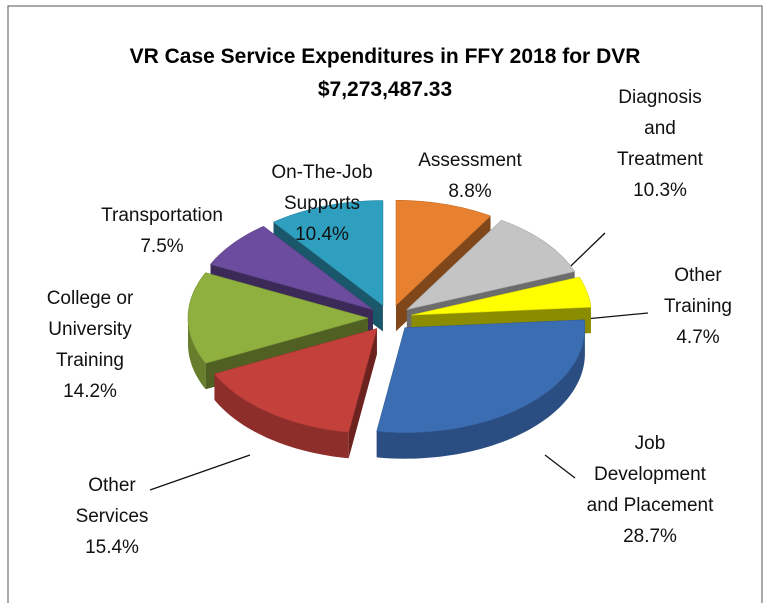 The height and width of the screenshot is (603, 770). What do you see at coordinates (112, 547) in the screenshot?
I see `value-label: 15.4%` at bounding box center [112, 547].